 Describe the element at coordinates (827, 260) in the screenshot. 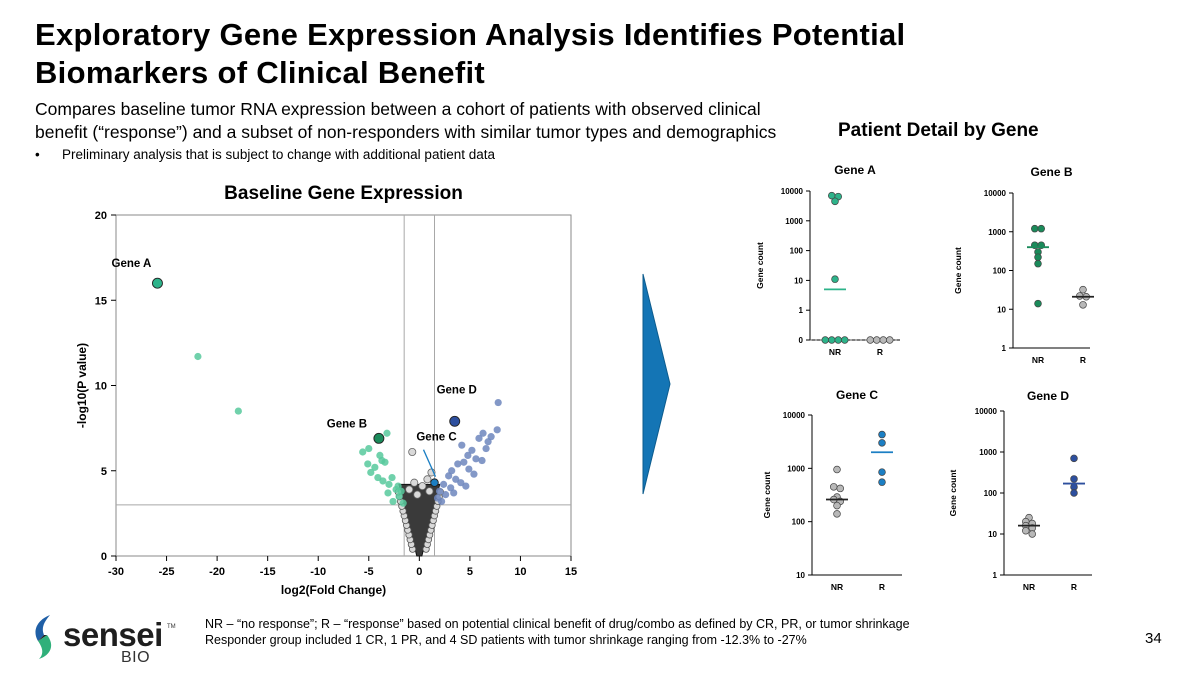

I see `gene-a-dot-plot: Gene A 0 1 10 100 1000 10000 Gene count NR R` at that location.